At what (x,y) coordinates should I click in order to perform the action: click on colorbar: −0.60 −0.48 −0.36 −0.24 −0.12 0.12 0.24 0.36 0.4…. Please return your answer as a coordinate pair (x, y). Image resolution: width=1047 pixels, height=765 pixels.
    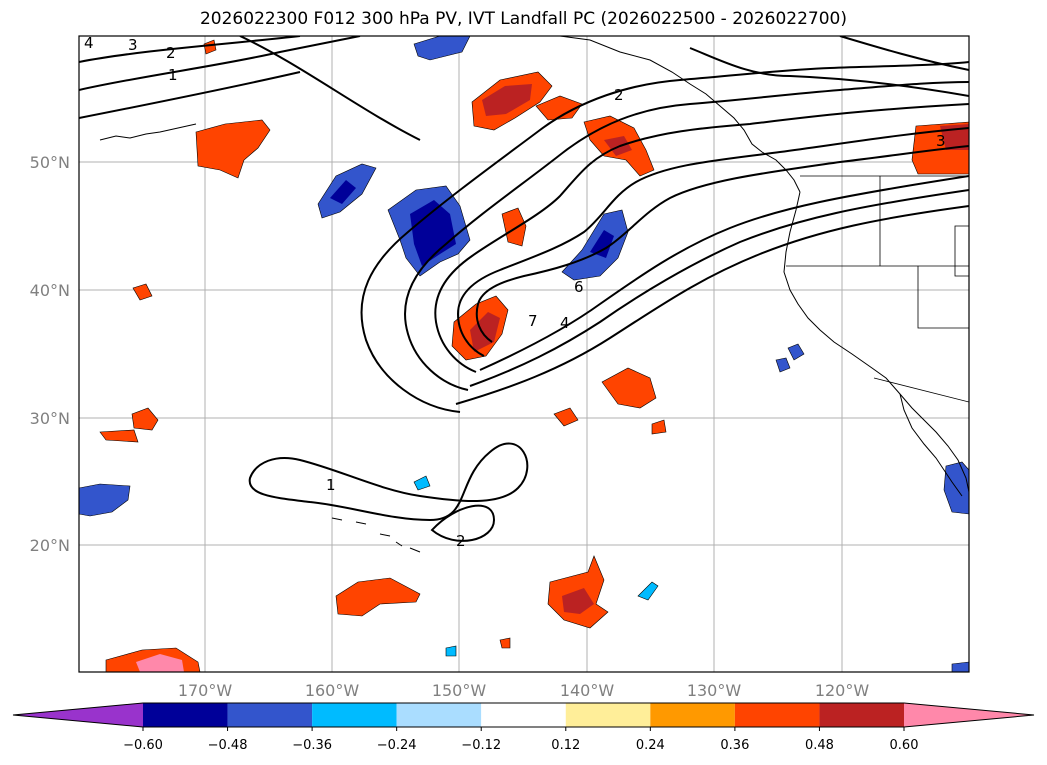
    Looking at the image, I should click on (523, 727).